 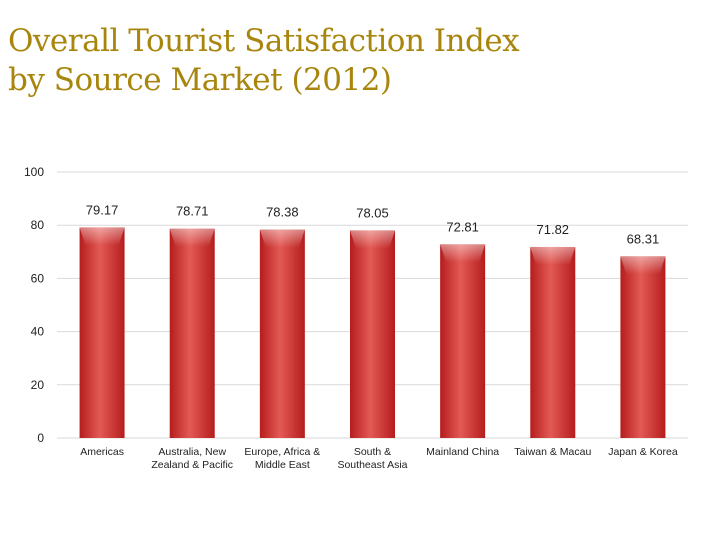 What do you see at coordinates (282, 465) in the screenshot?
I see `x-tick-label: Middle East` at bounding box center [282, 465].